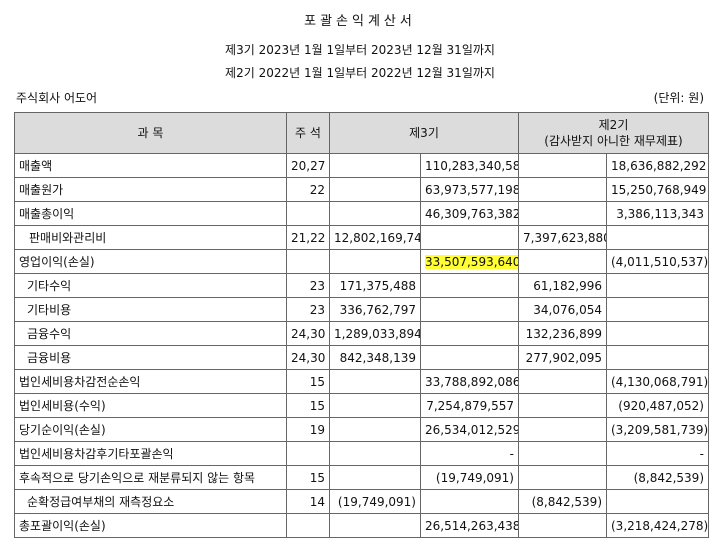 Image resolution: width=720 pixels, height=557 pixels. I want to click on header-account: 과 목, so click(150, 133).